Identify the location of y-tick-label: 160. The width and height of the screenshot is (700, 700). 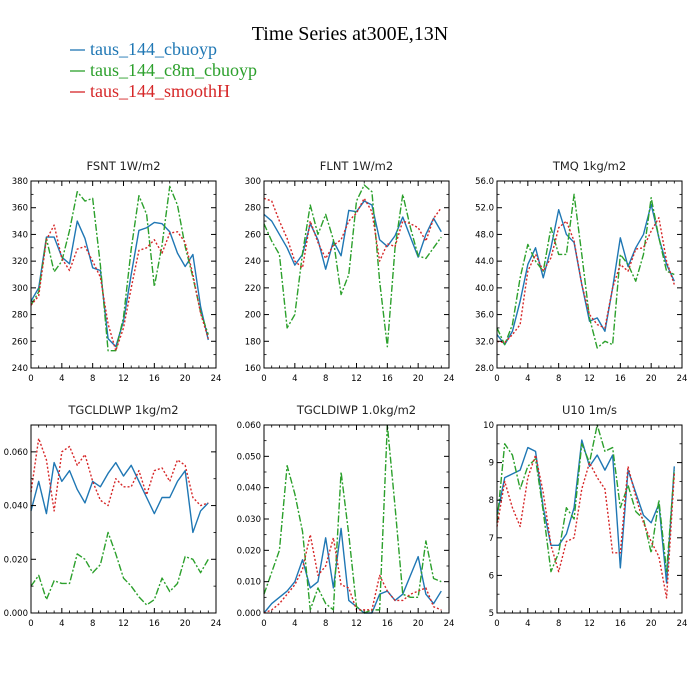
(253, 369).